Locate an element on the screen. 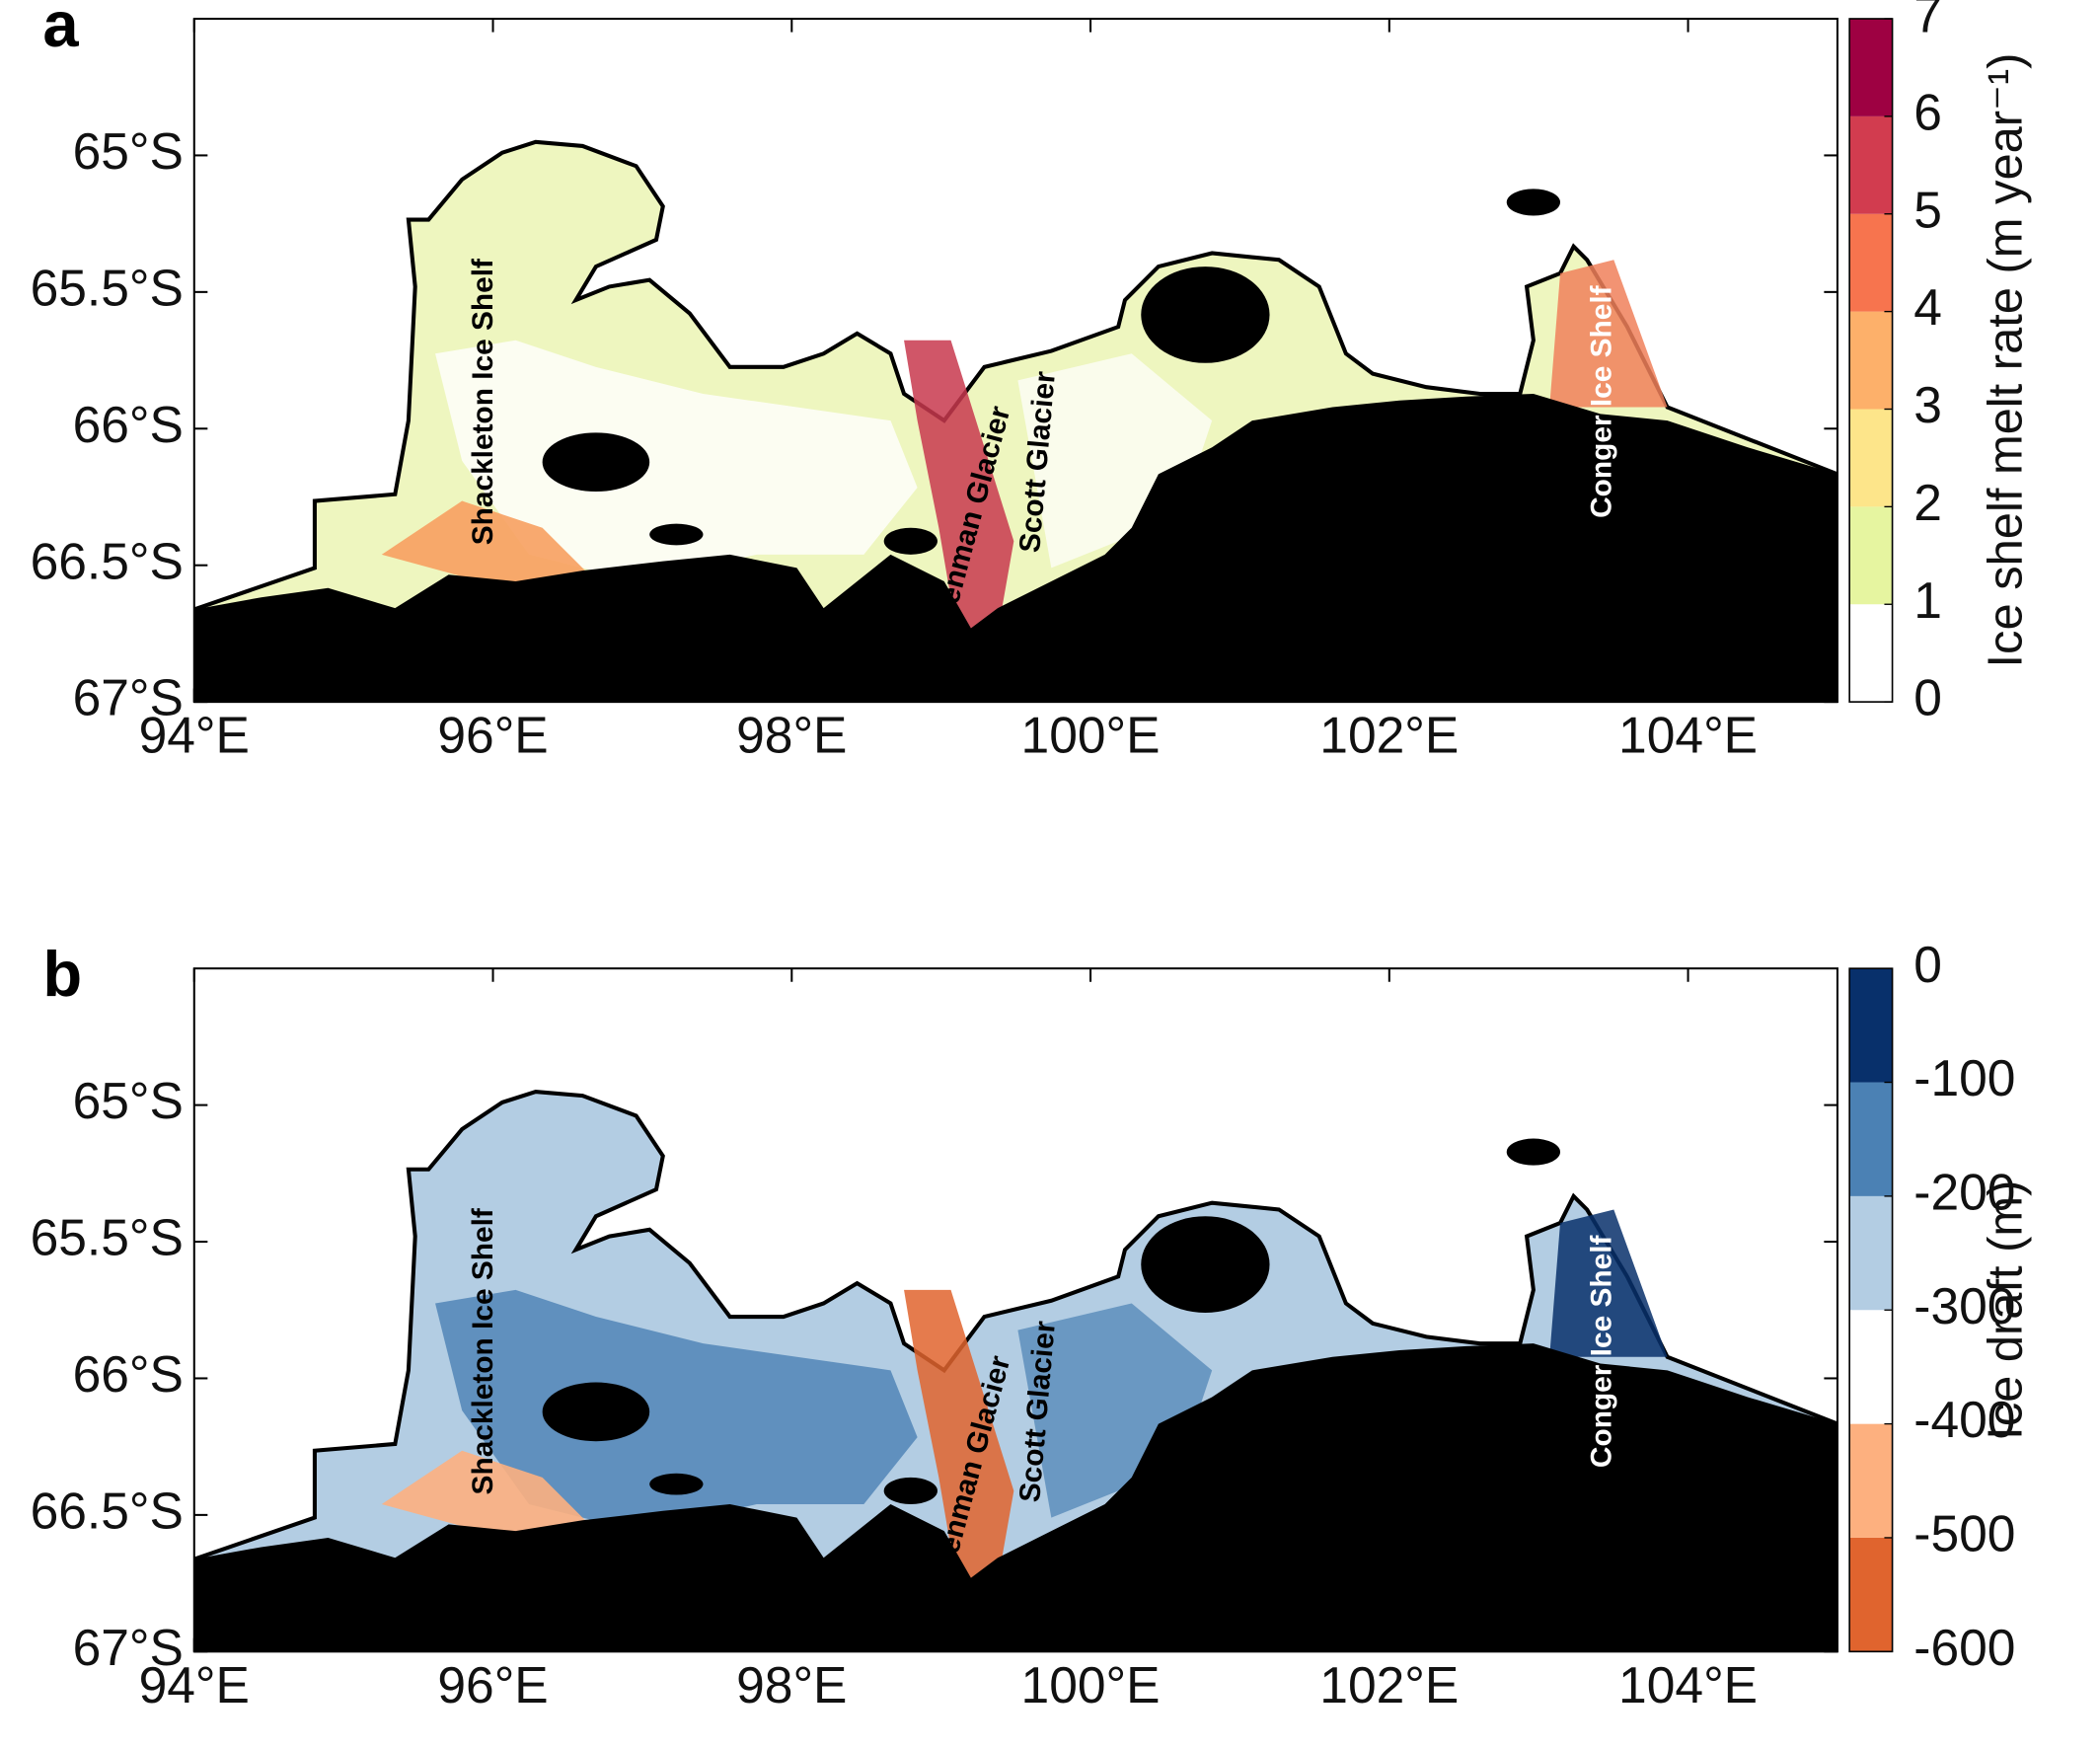 The height and width of the screenshot is (1749, 2100). colorbar-tick-label: -400 is located at coordinates (1964, 1419).